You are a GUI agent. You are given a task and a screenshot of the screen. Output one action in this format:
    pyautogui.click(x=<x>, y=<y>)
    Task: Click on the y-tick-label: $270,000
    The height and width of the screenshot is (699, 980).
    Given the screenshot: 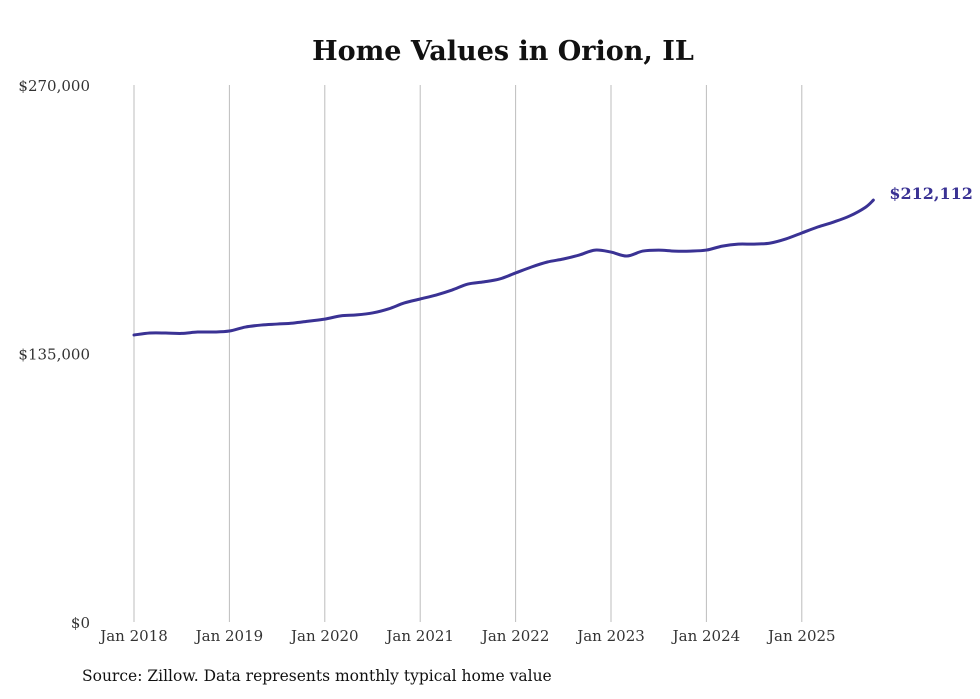 What is the action you would take?
    pyautogui.click(x=54, y=86)
    